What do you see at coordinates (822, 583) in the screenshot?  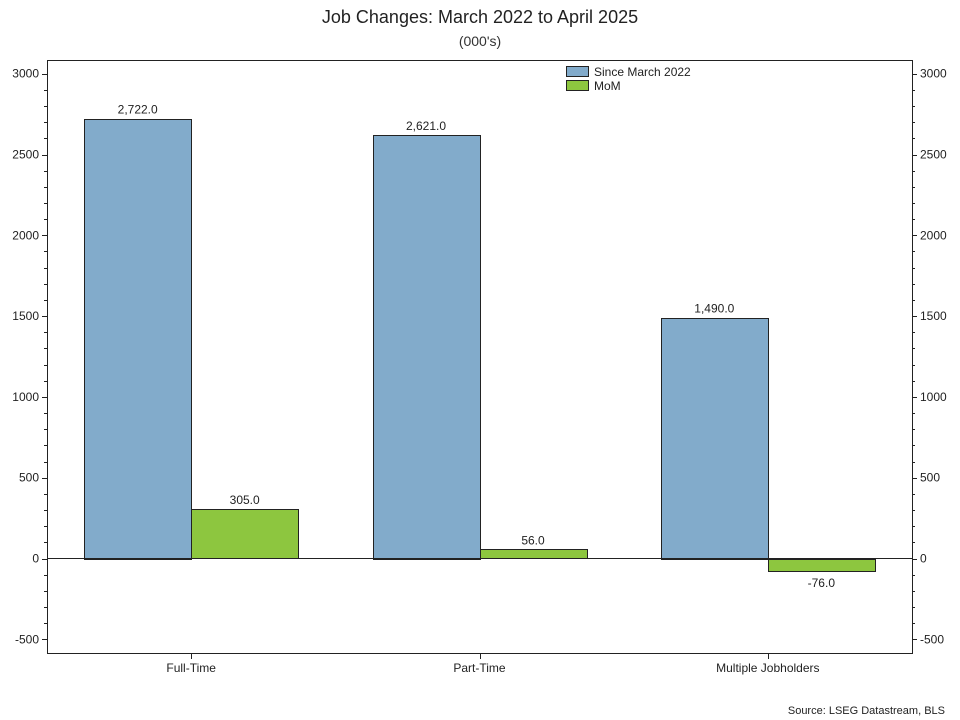 I see `data-label: -76.0` at bounding box center [822, 583].